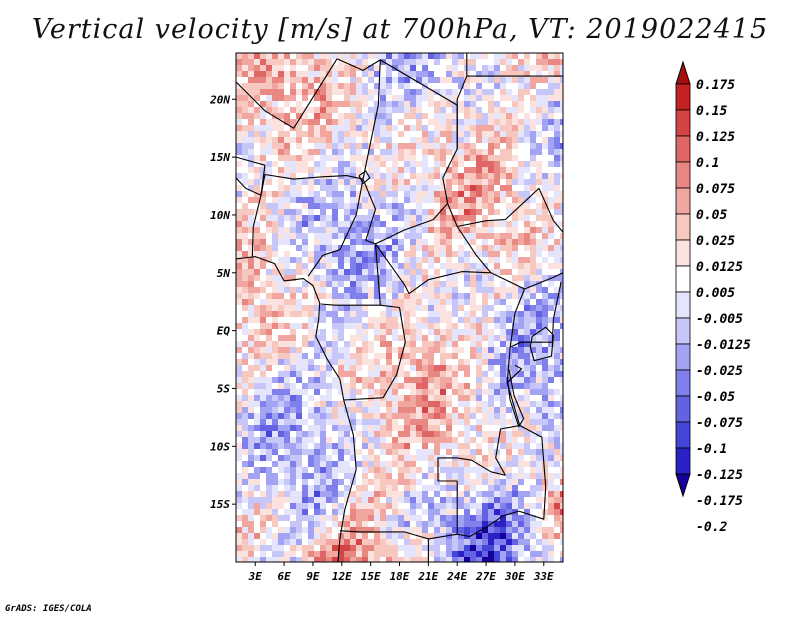 The width and height of the screenshot is (800, 618). Describe the element at coordinates (224, 273) in the screenshot. I see `lat-tick-label: 5N` at that location.